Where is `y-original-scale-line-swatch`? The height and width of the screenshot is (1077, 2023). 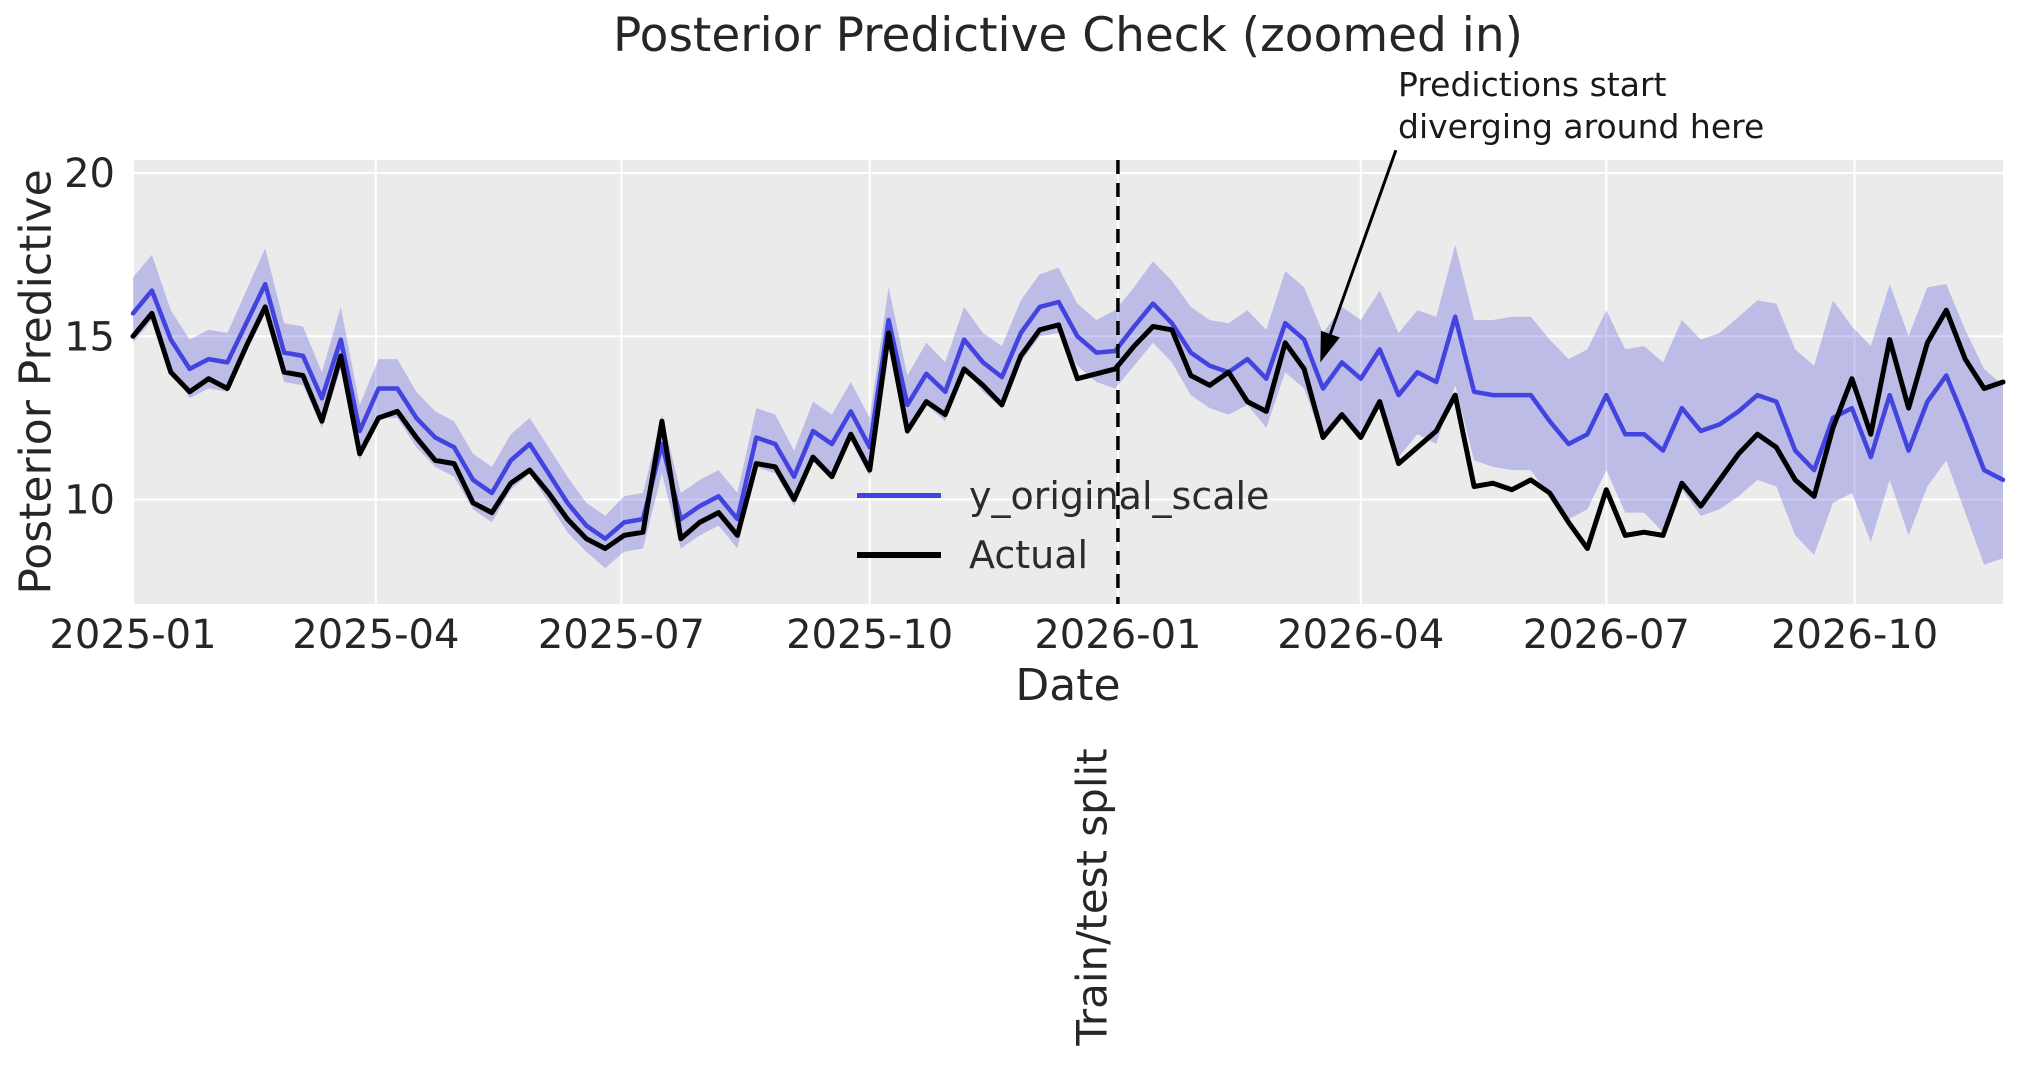 y-original-scale-line-swatch is located at coordinates (899, 495).